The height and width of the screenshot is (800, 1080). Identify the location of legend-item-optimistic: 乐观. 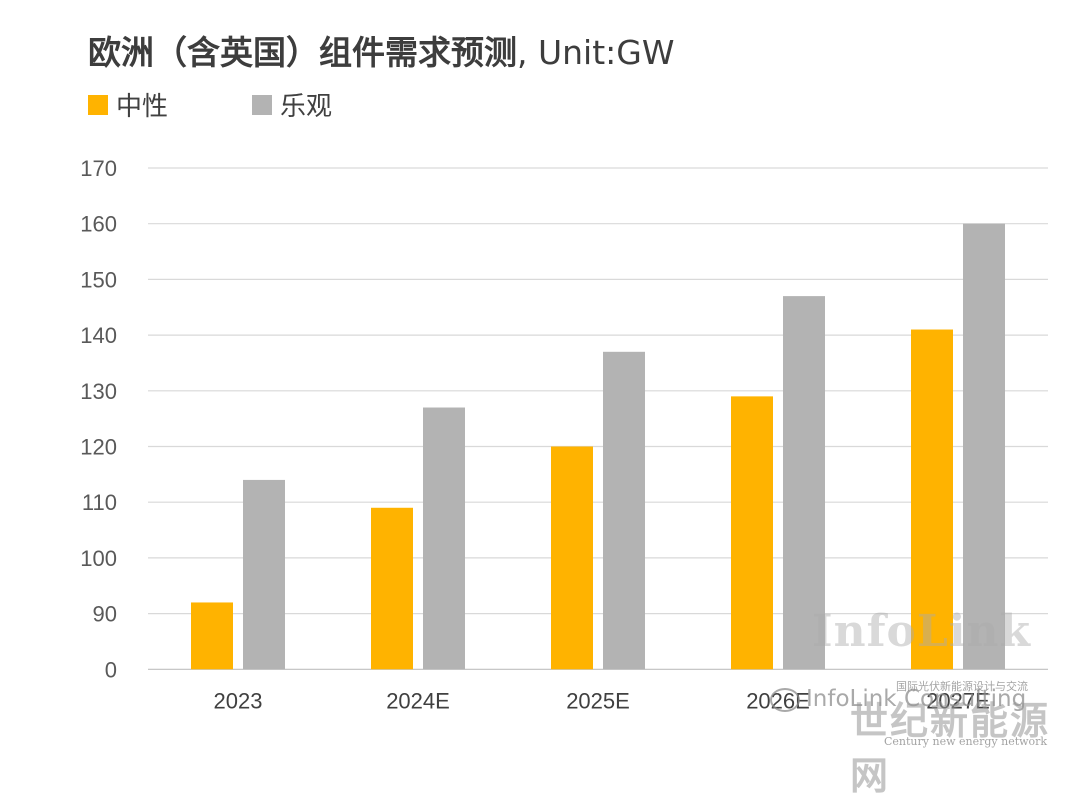
(292, 104).